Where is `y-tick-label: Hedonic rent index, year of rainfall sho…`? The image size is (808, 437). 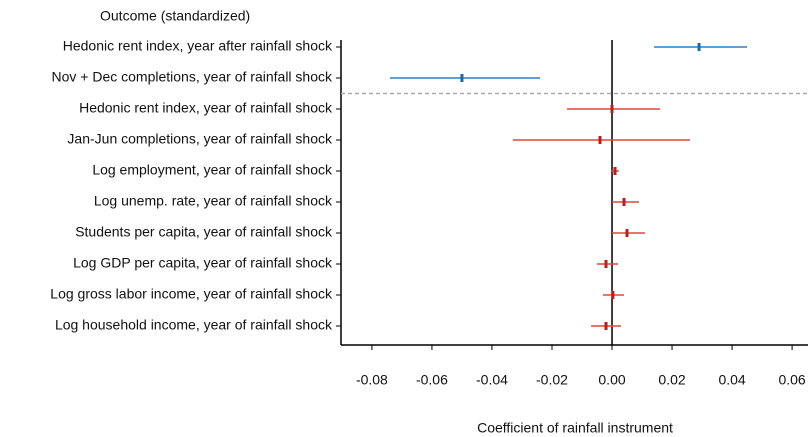 y-tick-label: Hedonic rent index, year of rainfall sho… is located at coordinates (206, 108).